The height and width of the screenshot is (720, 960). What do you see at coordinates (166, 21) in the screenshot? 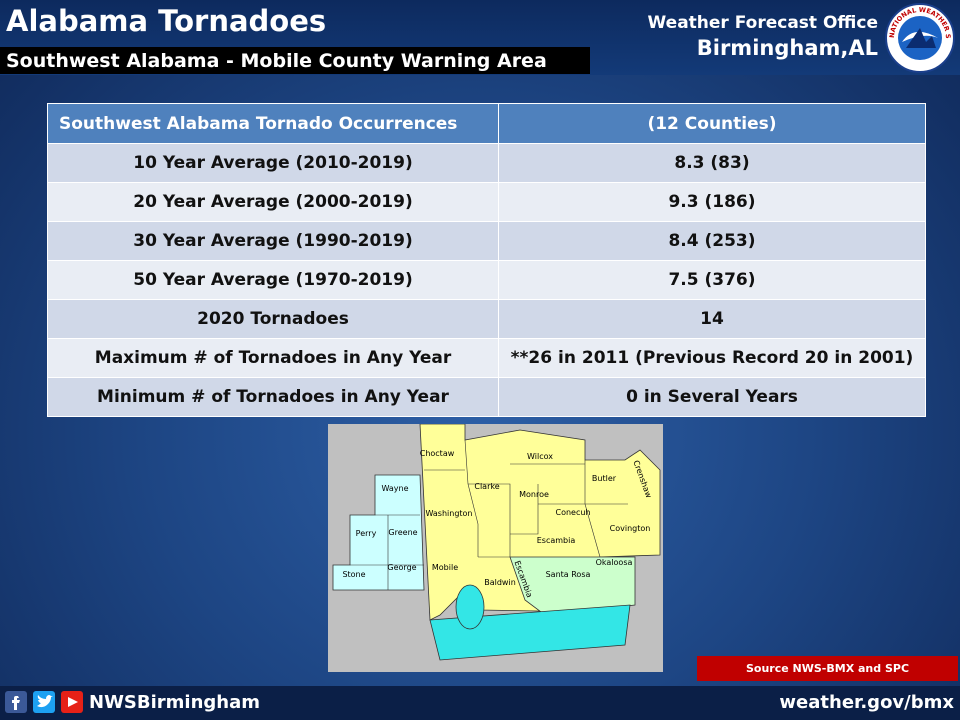
I see `title: Alabama Tornadoes` at bounding box center [166, 21].